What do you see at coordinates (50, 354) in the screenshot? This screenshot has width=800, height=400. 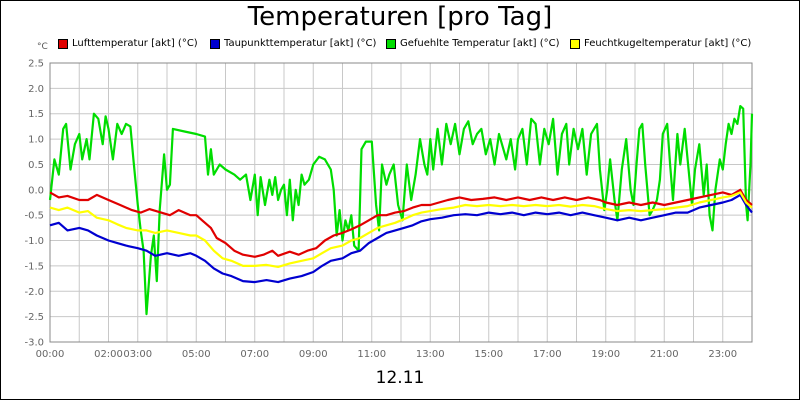 I see `x-tick-label: 00:00` at bounding box center [50, 354].